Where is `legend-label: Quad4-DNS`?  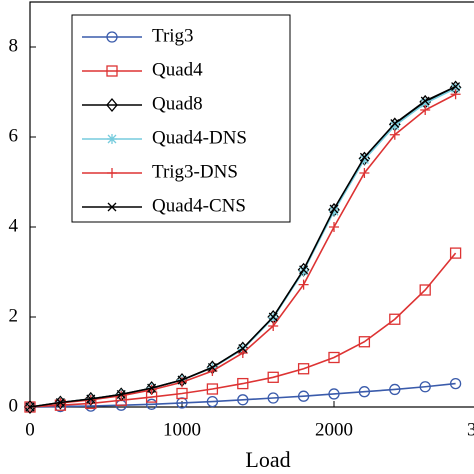 legend-label: Quad4-DNS is located at coordinates (199, 137).